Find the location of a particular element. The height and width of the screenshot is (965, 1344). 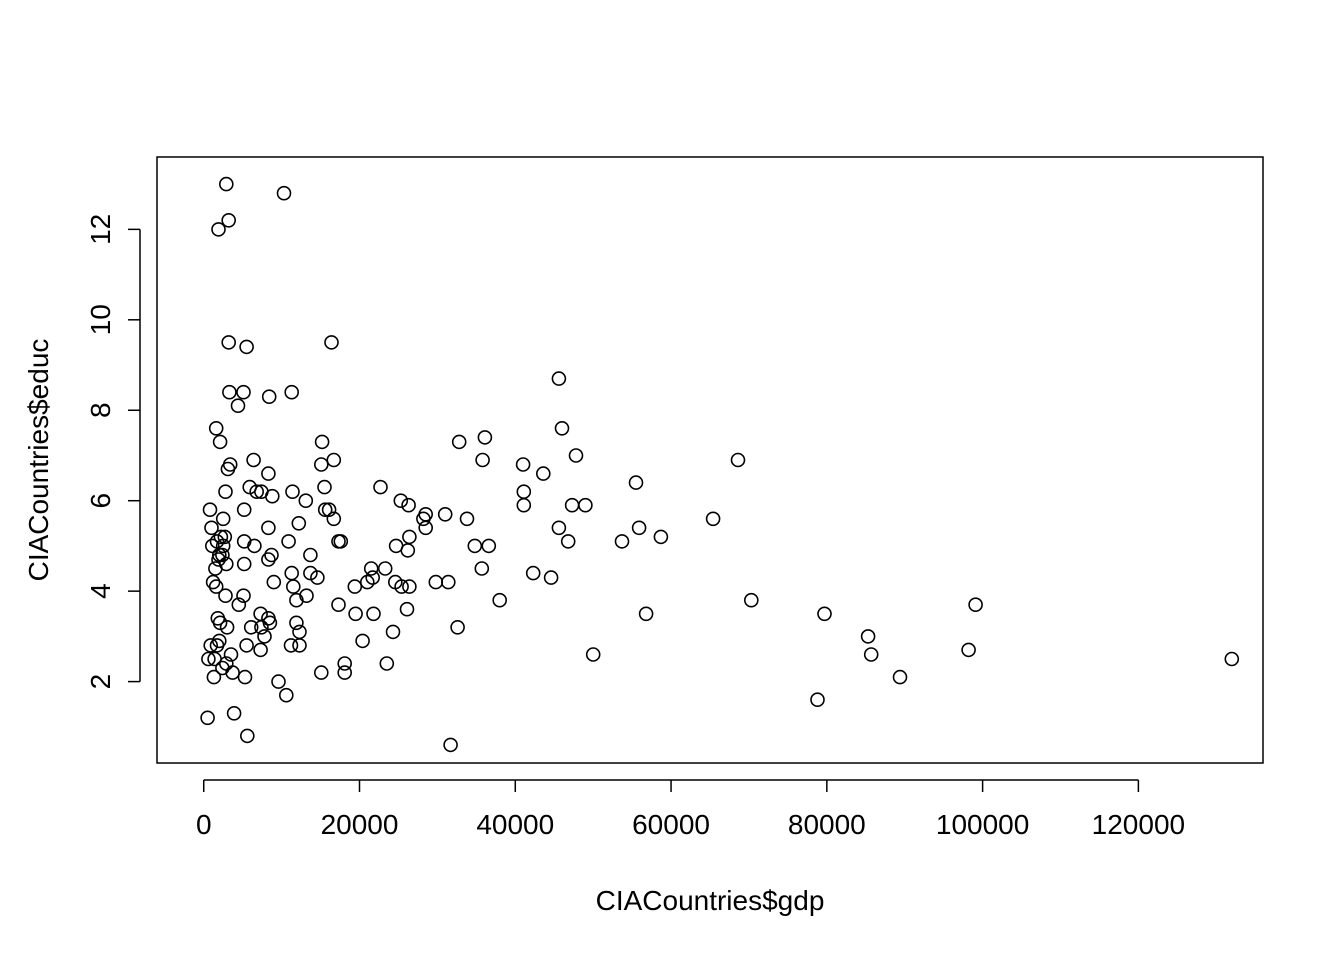

x-tick-label: 60000 is located at coordinates (671, 824).